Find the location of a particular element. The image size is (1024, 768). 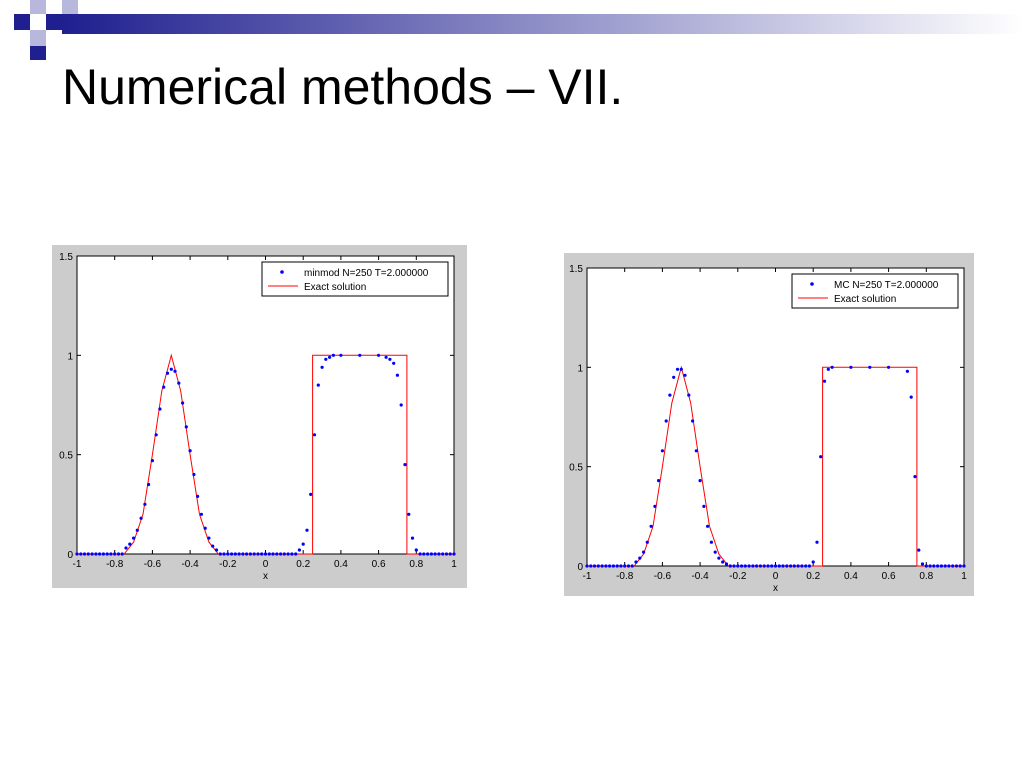

x-tick-label: -1 is located at coordinates (77, 564).